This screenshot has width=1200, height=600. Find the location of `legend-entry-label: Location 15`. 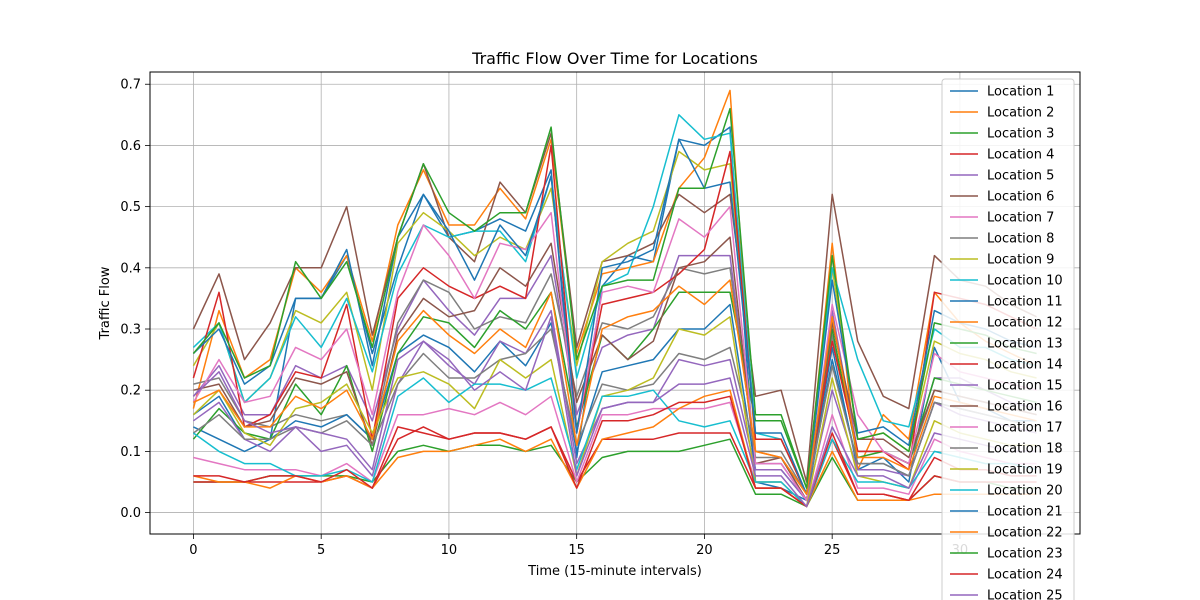

legend-entry-label: Location 15 is located at coordinates (1025, 386).